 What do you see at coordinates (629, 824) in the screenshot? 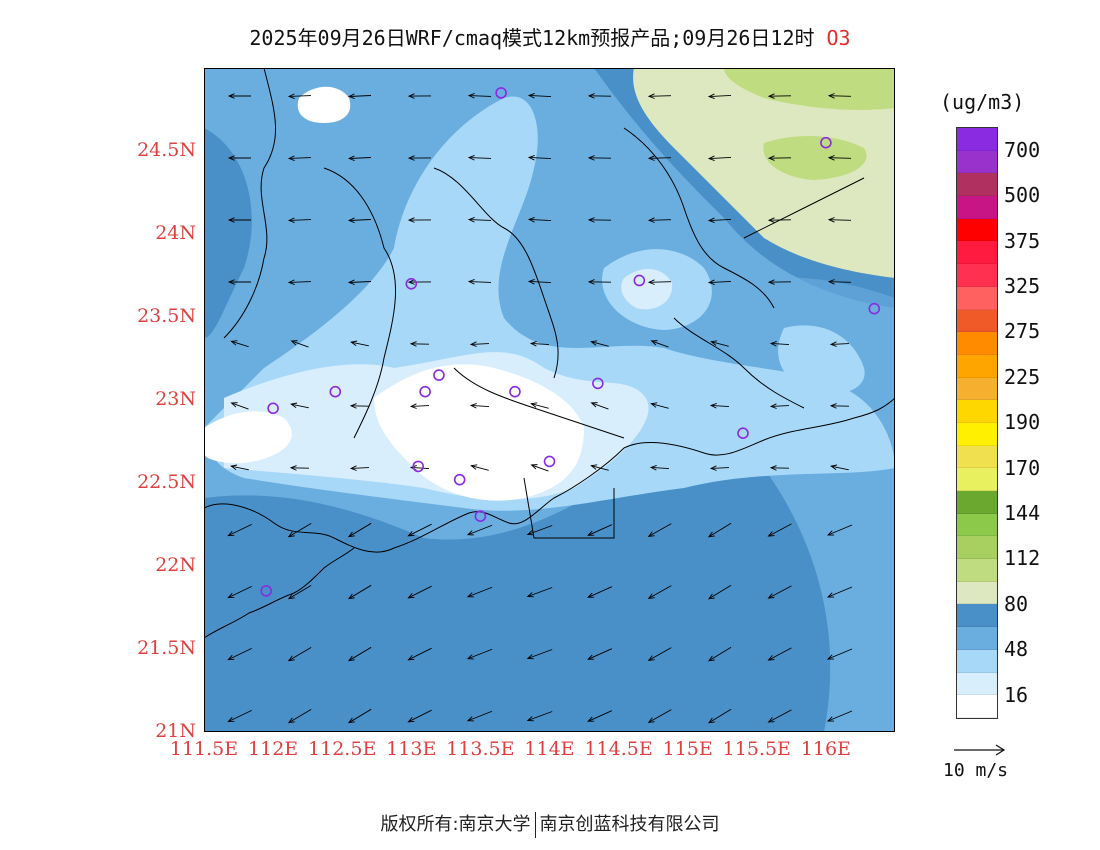
I see `footer-right: 南京创蓝科技有限公司` at bounding box center [629, 824].